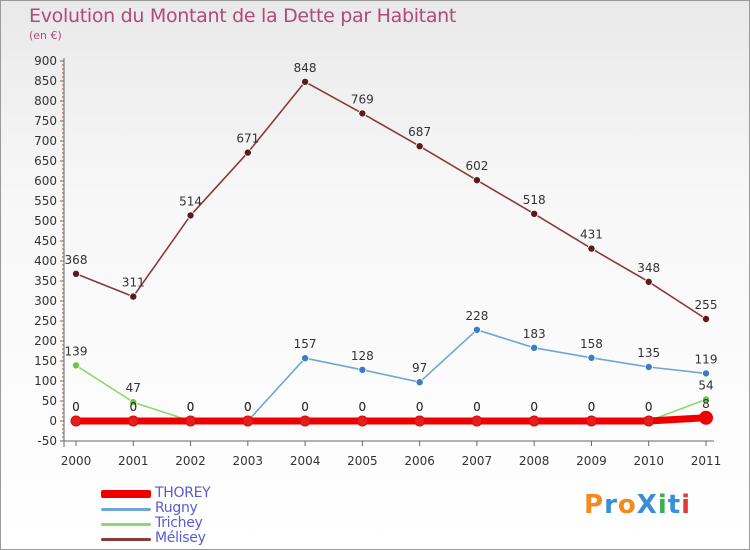 The width and height of the screenshot is (750, 550). I want to click on logo-letter: t, so click(674, 505).